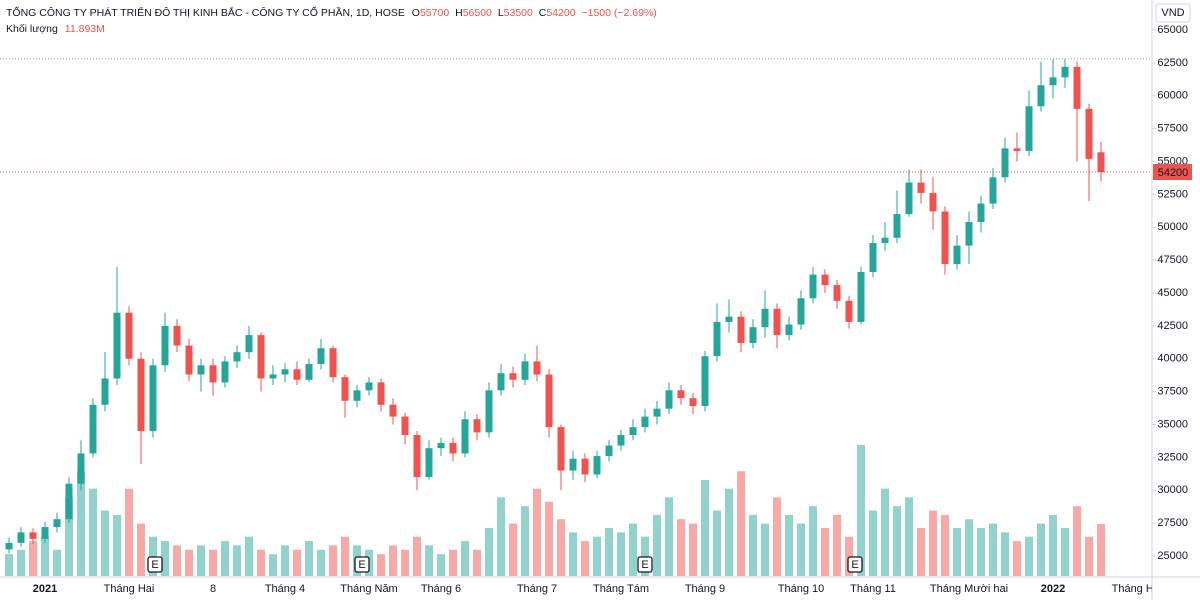 The image size is (1200, 600). What do you see at coordinates (368, 589) in the screenshot?
I see `x-tick-label: Tháng Năm` at bounding box center [368, 589].